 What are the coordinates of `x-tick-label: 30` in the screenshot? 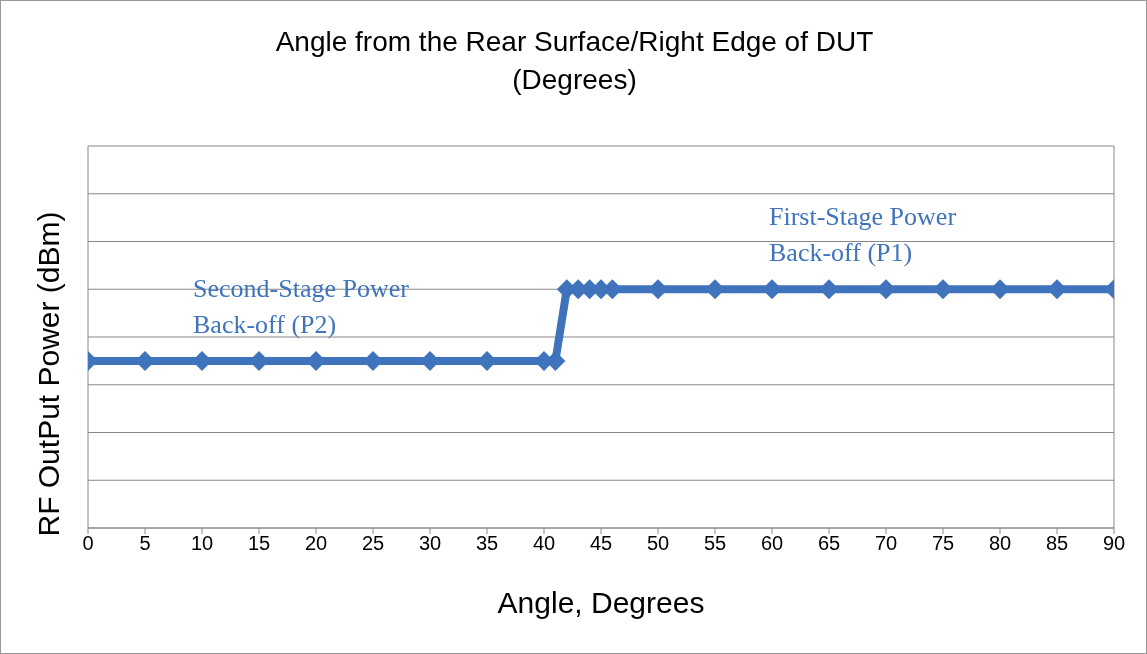 It's located at (430, 543).